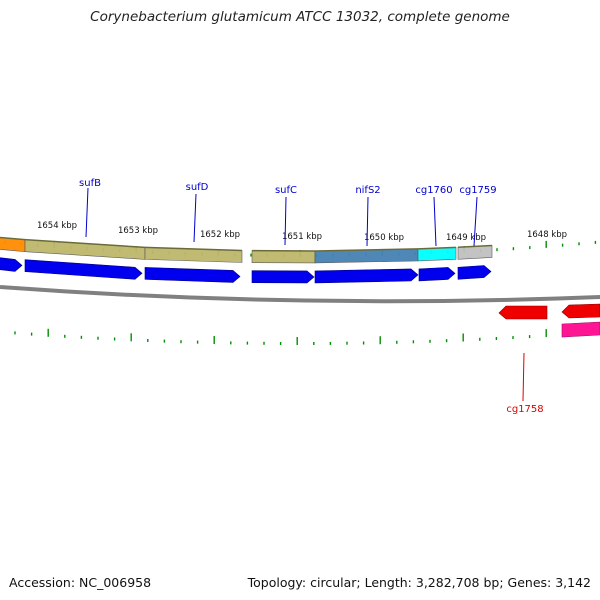 This screenshot has width=600, height=600. I want to click on ruler-label: 1650 kbp, so click(384, 238).